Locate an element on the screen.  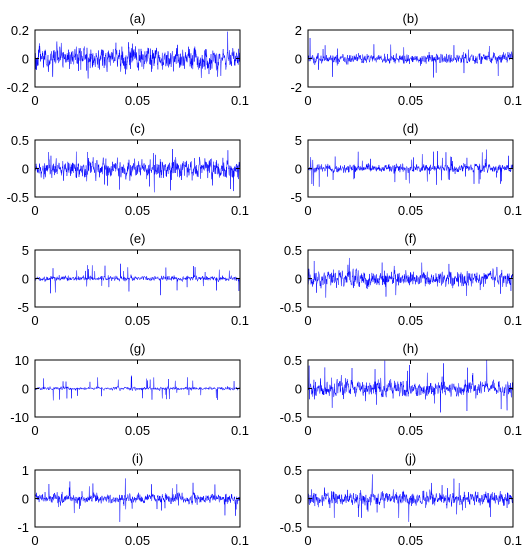
y-tick-label: -1 is located at coordinates (23, 527).